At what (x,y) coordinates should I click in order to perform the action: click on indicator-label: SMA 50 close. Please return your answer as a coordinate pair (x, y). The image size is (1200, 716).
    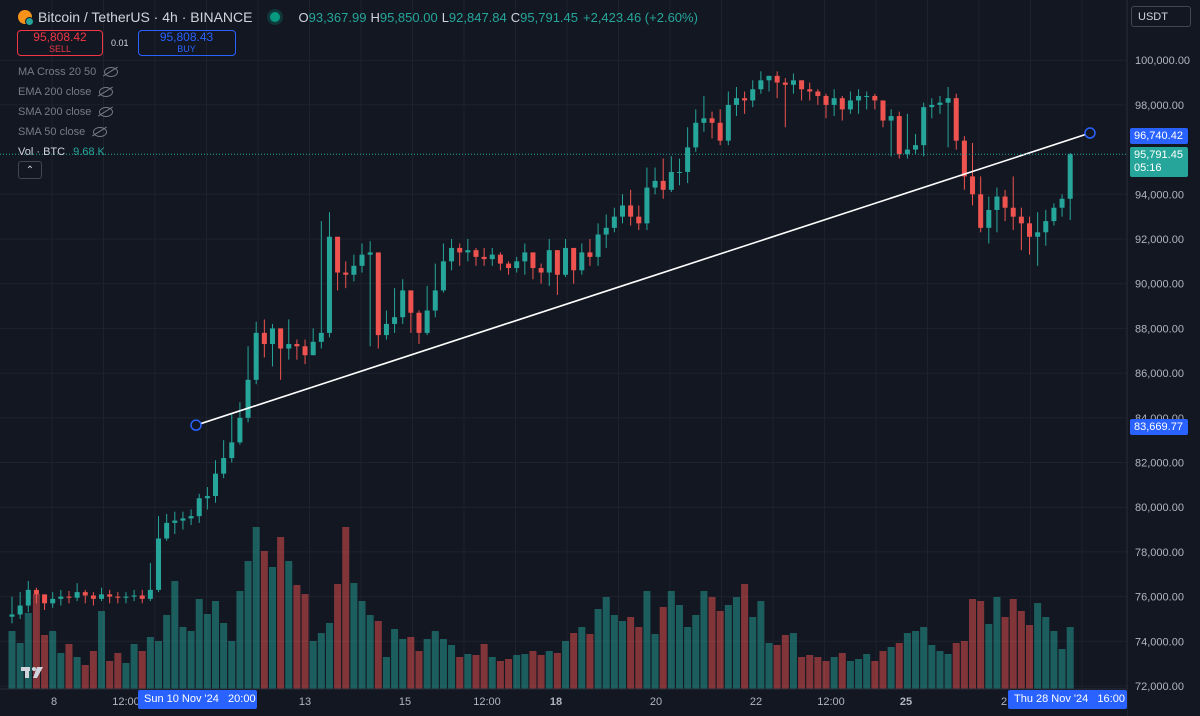
    Looking at the image, I should click on (52, 132).